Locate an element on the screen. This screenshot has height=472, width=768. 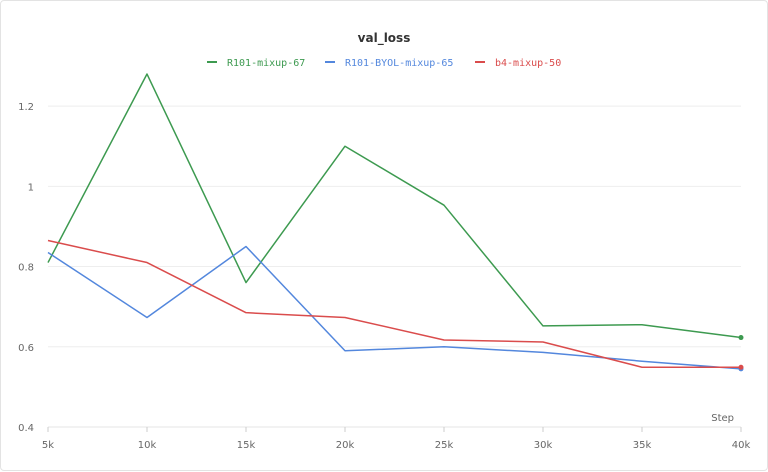
legend-label-1: R101-BYOL-mixup-65 is located at coordinates (399, 63).